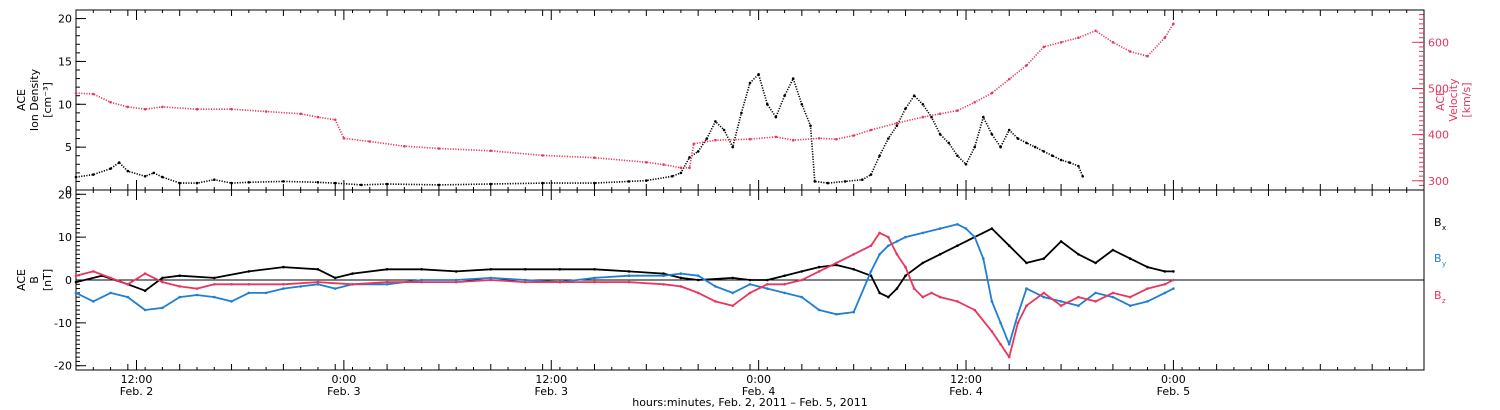 The image size is (1500, 410). What do you see at coordinates (65, 104) in the screenshot?
I see `y-tick-label: 10` at bounding box center [65, 104].